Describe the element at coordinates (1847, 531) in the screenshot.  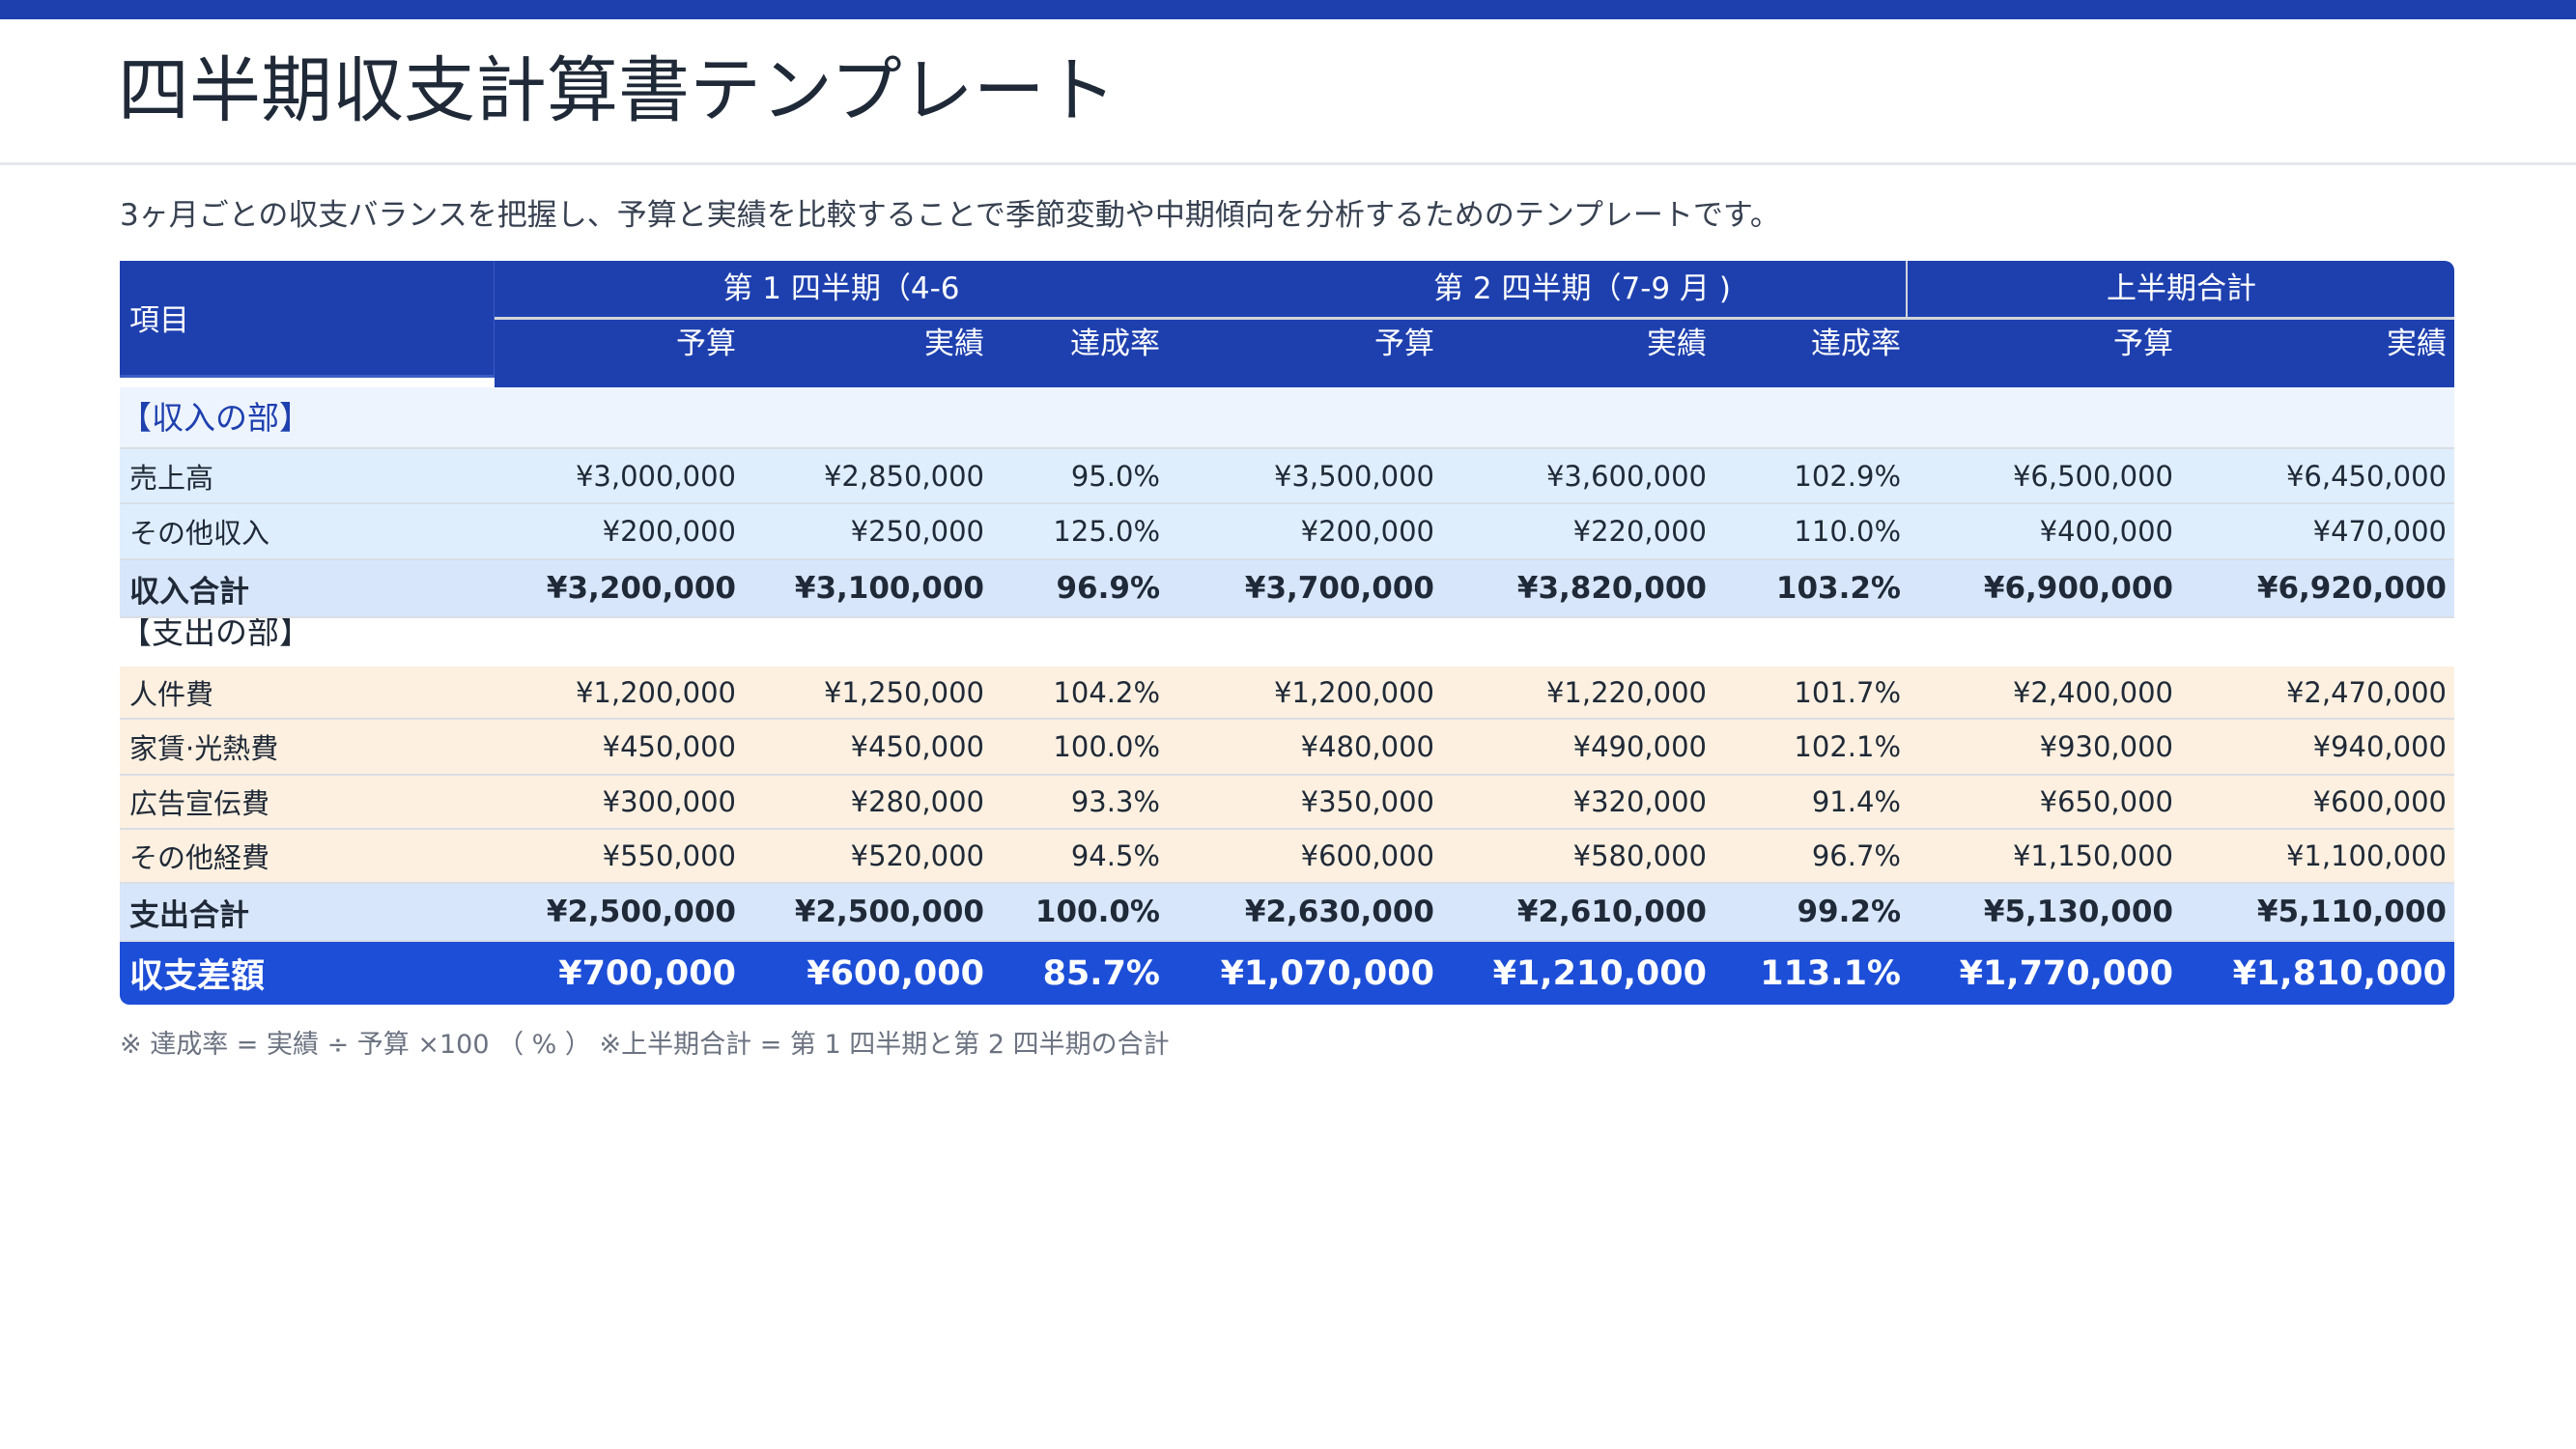
I see `table-cell: 110.0%` at that location.